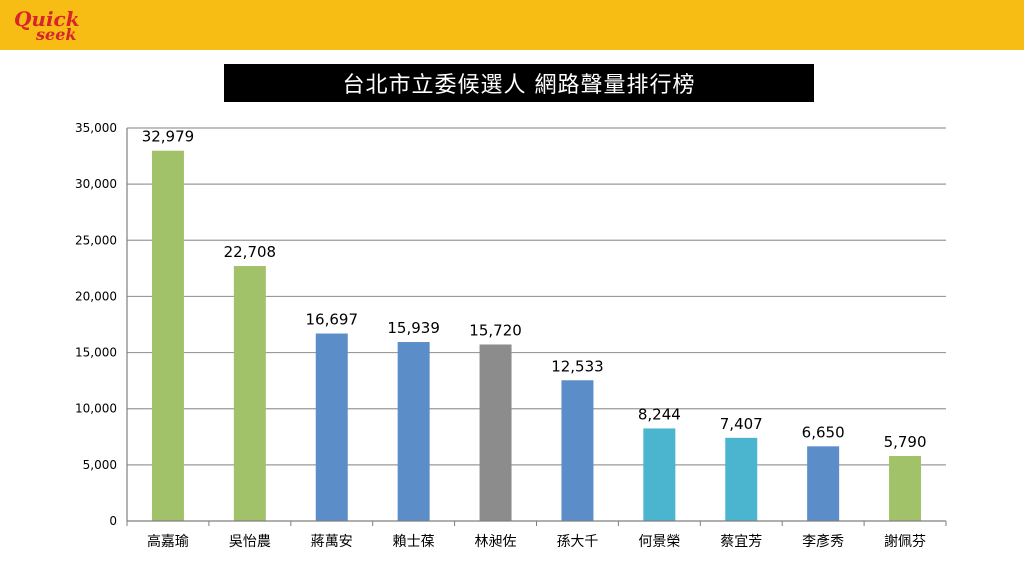 Image resolution: width=1024 pixels, height=576 pixels. Describe the element at coordinates (96, 128) in the screenshot. I see `y-tick-label: 35,000` at that location.